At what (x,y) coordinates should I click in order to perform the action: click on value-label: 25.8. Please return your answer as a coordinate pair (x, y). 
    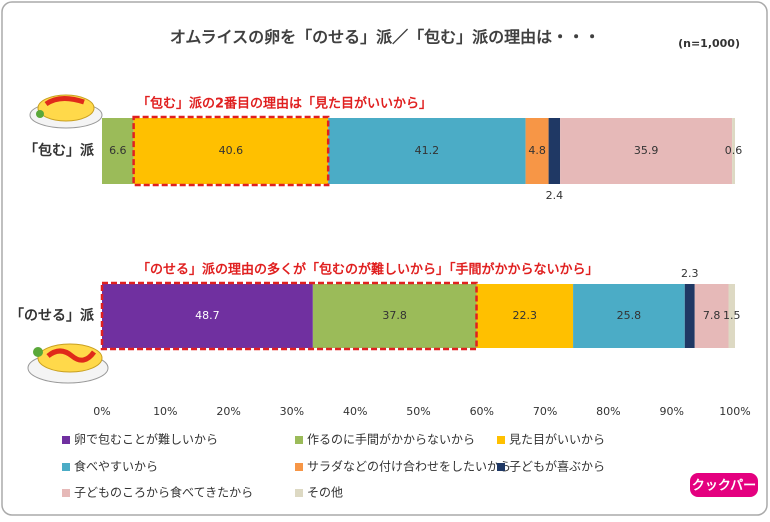
    Looking at the image, I should click on (629, 315).